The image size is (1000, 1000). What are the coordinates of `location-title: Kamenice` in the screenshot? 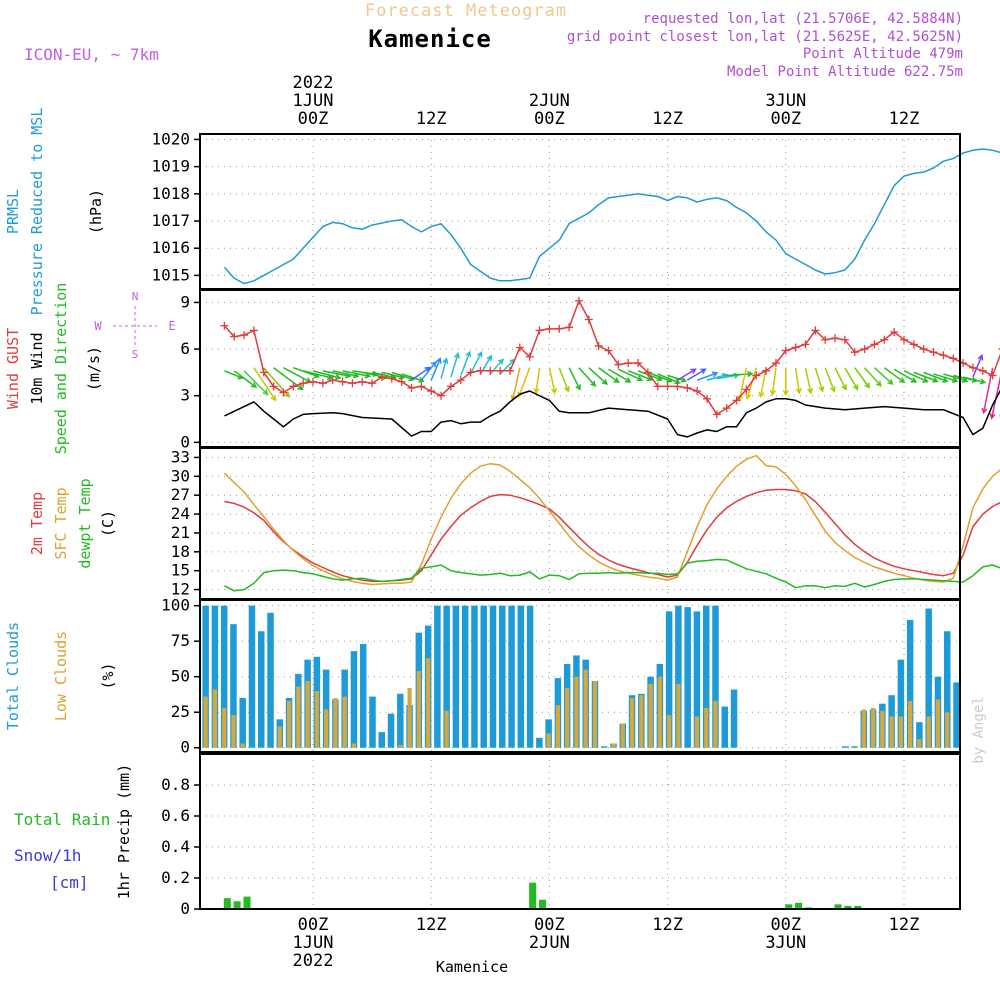 It's located at (430, 39).